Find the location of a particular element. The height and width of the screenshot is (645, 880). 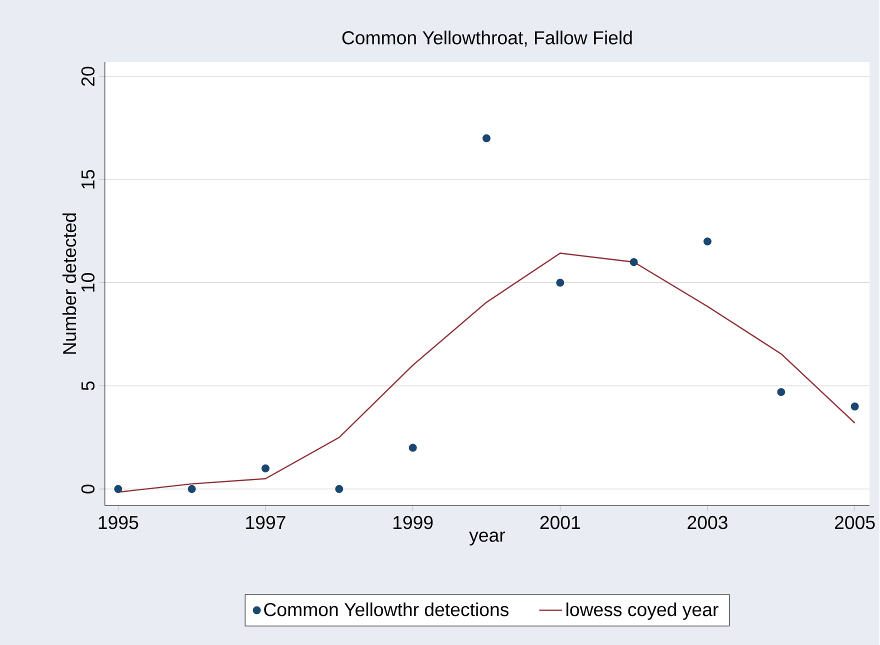

chart-title: Common Yellowthroat, Fallow Field is located at coordinates (487, 38).